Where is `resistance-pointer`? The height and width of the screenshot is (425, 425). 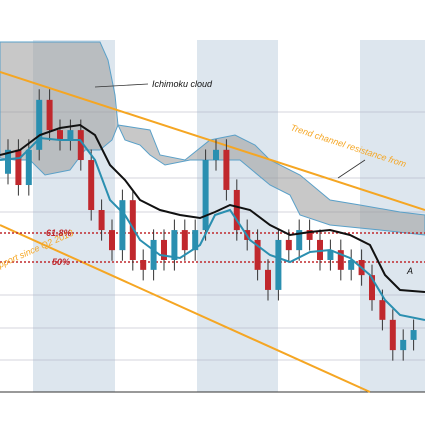
resistance-pointer is located at coordinates (351, 169).